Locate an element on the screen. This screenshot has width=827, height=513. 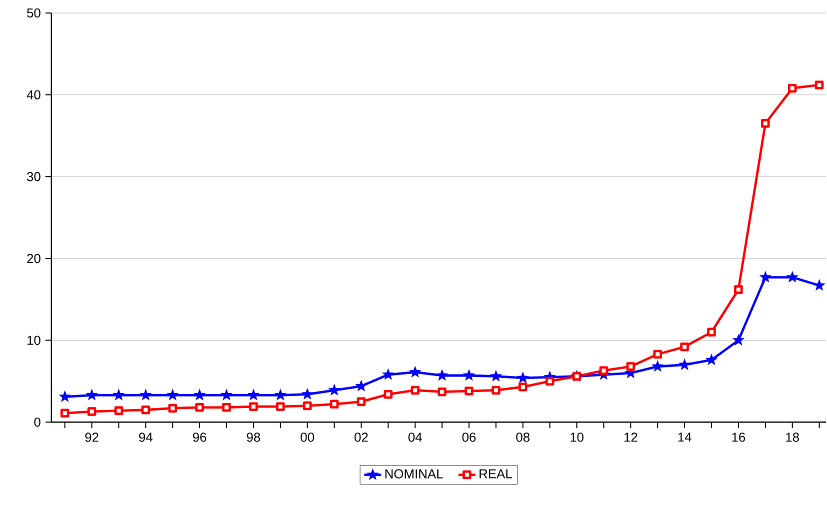
x-tick-label: 98 is located at coordinates (253, 437).